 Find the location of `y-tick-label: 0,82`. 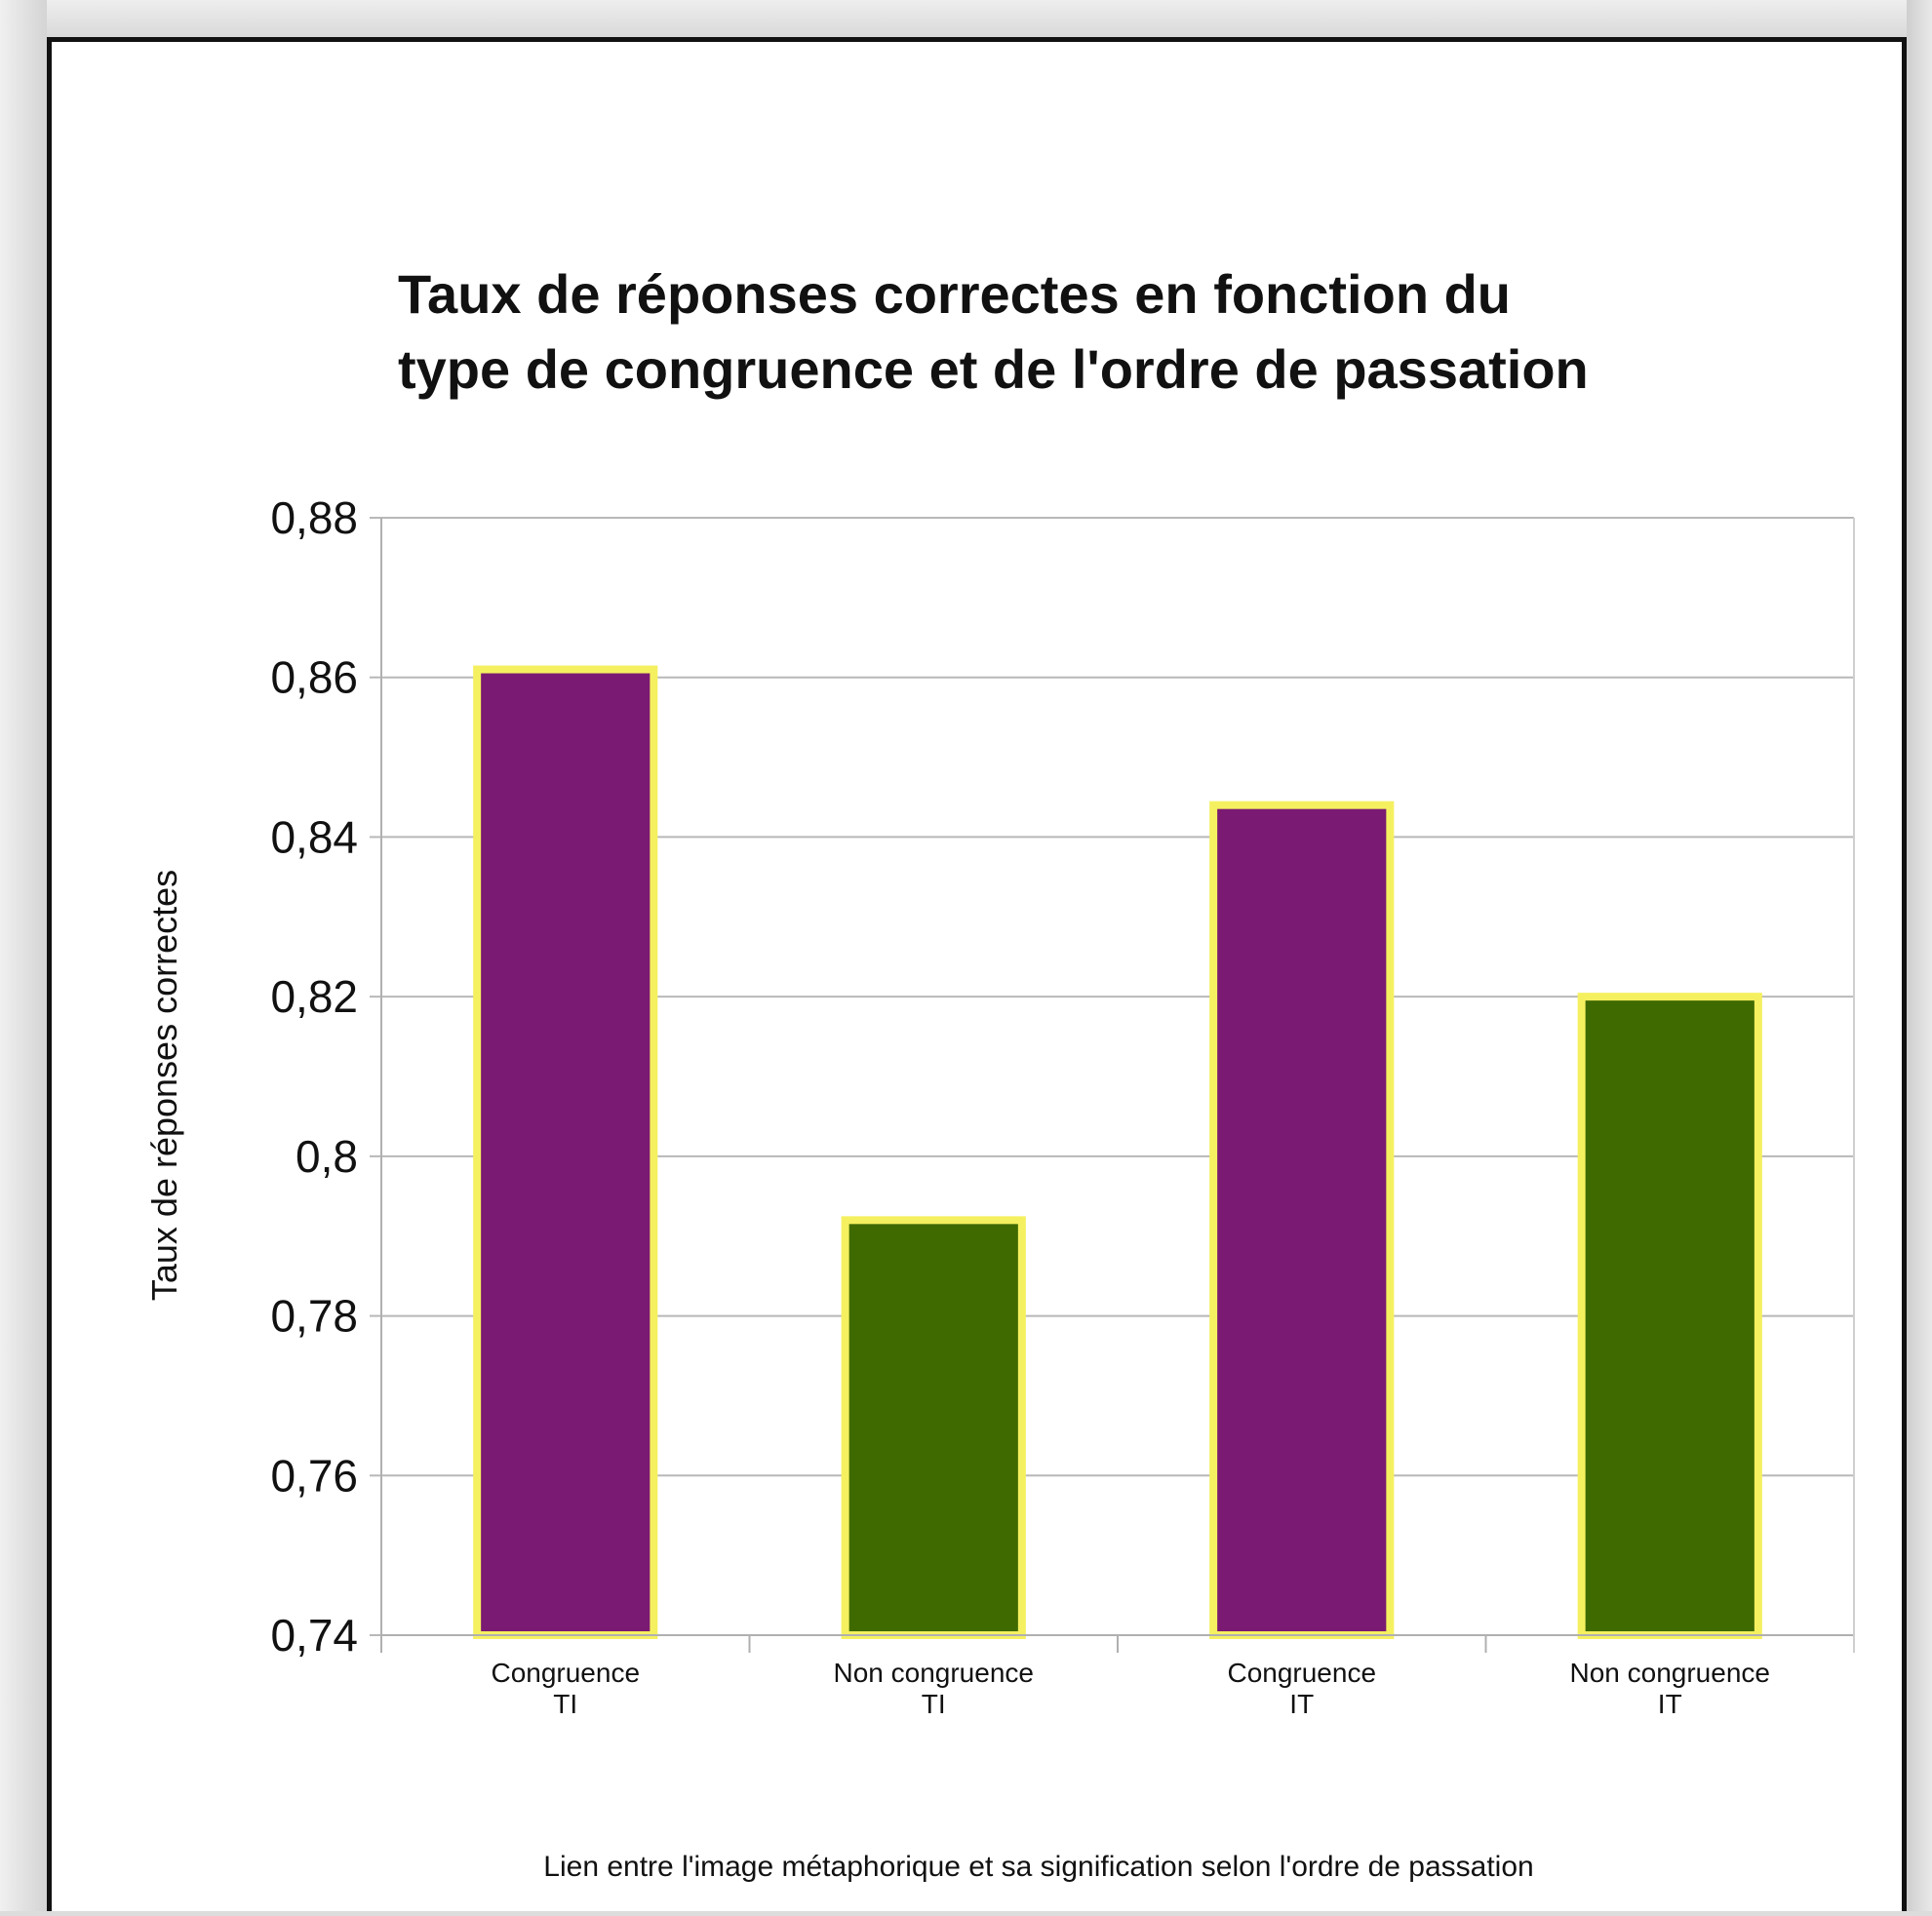

y-tick-label: 0,82 is located at coordinates (314, 997).